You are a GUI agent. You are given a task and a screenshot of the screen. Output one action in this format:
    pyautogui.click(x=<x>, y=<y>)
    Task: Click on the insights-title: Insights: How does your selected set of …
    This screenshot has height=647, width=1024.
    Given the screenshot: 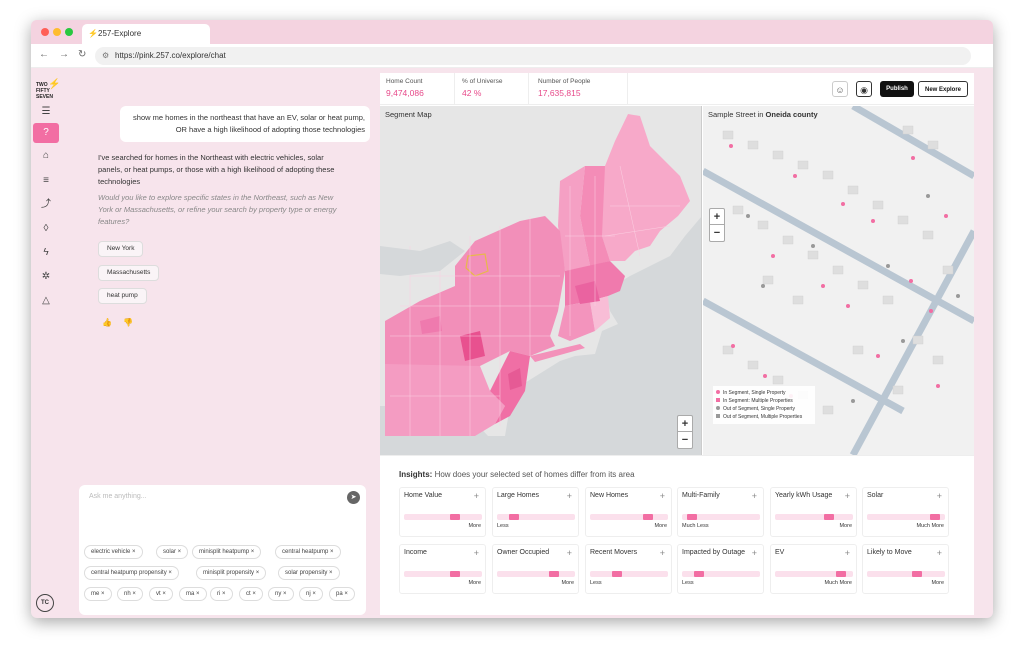 What is the action you would take?
    pyautogui.click(x=517, y=474)
    